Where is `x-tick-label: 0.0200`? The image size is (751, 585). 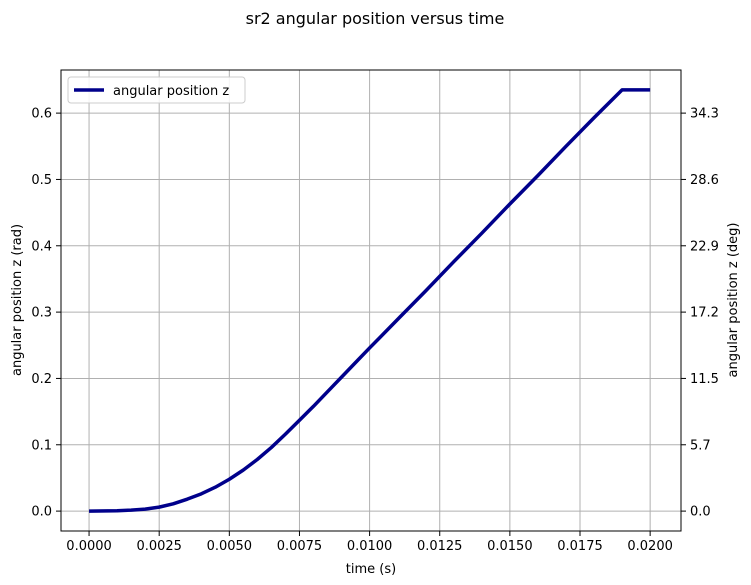
x-tick-label: 0.0200 is located at coordinates (650, 546).